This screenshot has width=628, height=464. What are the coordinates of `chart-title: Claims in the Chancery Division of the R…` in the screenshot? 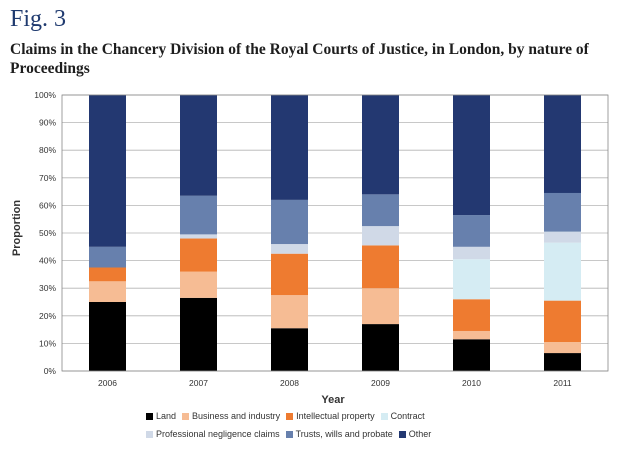 It's located at (299, 59).